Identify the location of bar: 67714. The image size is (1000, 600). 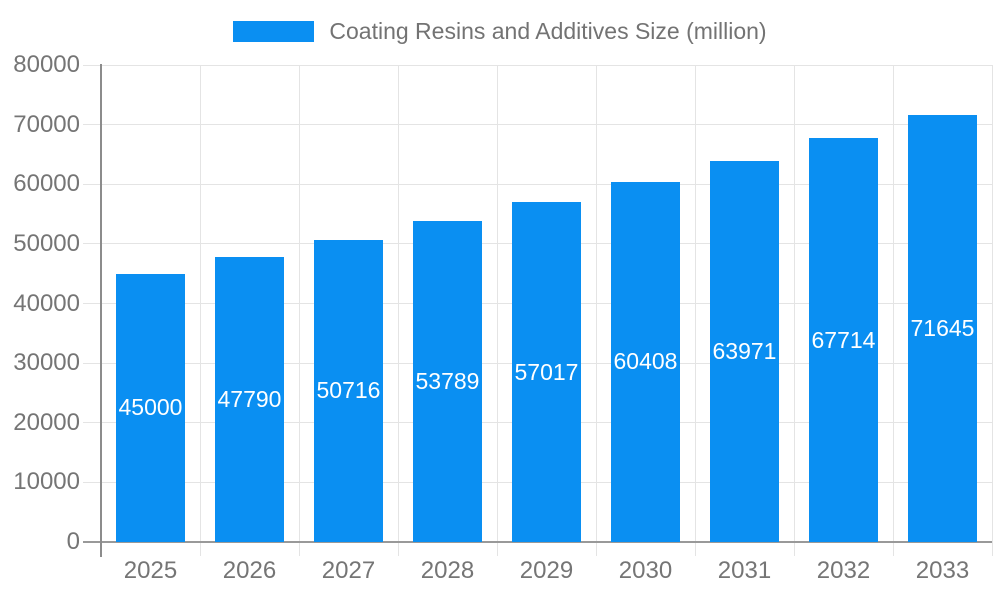
(843, 340).